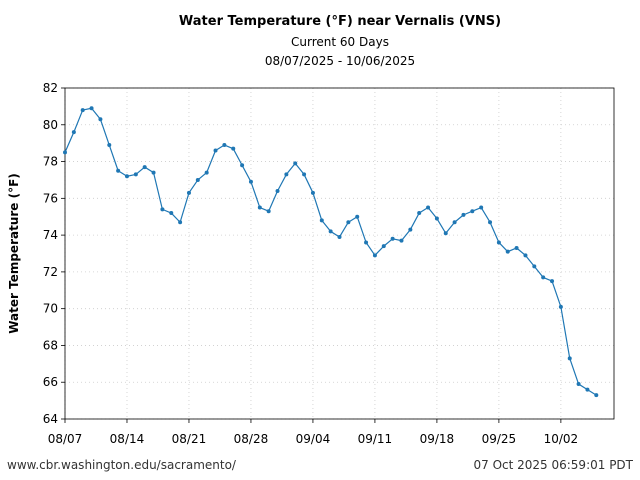 This screenshot has height=480, width=640. Describe the element at coordinates (251, 439) in the screenshot. I see `x-tick-label: 08/28` at that location.